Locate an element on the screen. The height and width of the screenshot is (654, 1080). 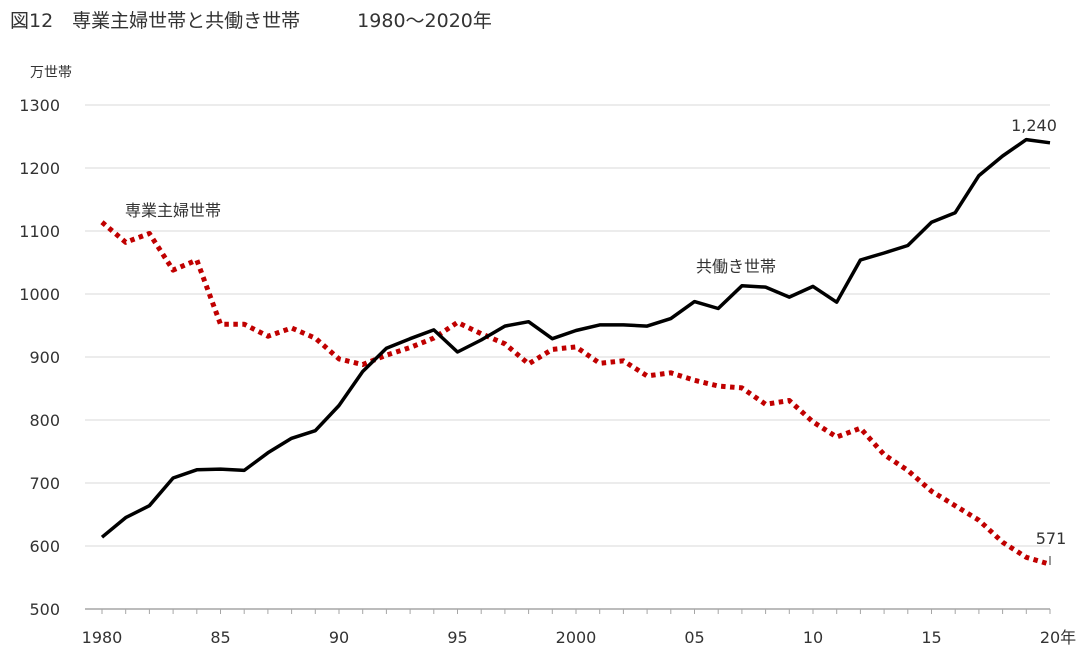
y-tick-label: 900 is located at coordinates (44, 357).